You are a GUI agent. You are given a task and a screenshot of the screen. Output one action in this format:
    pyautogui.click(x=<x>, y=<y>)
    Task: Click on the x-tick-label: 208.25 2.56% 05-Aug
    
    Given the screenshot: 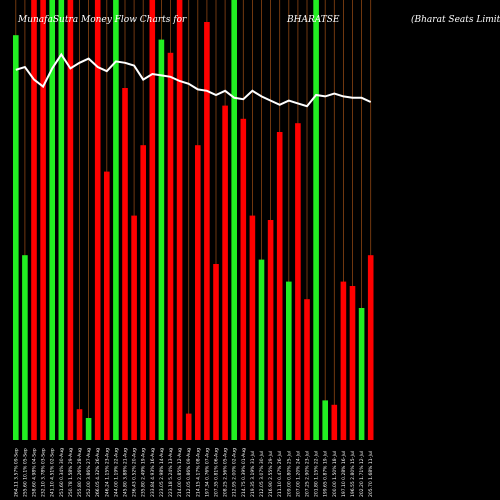 What is the action you would take?
    pyautogui.click(x=226, y=472)
    